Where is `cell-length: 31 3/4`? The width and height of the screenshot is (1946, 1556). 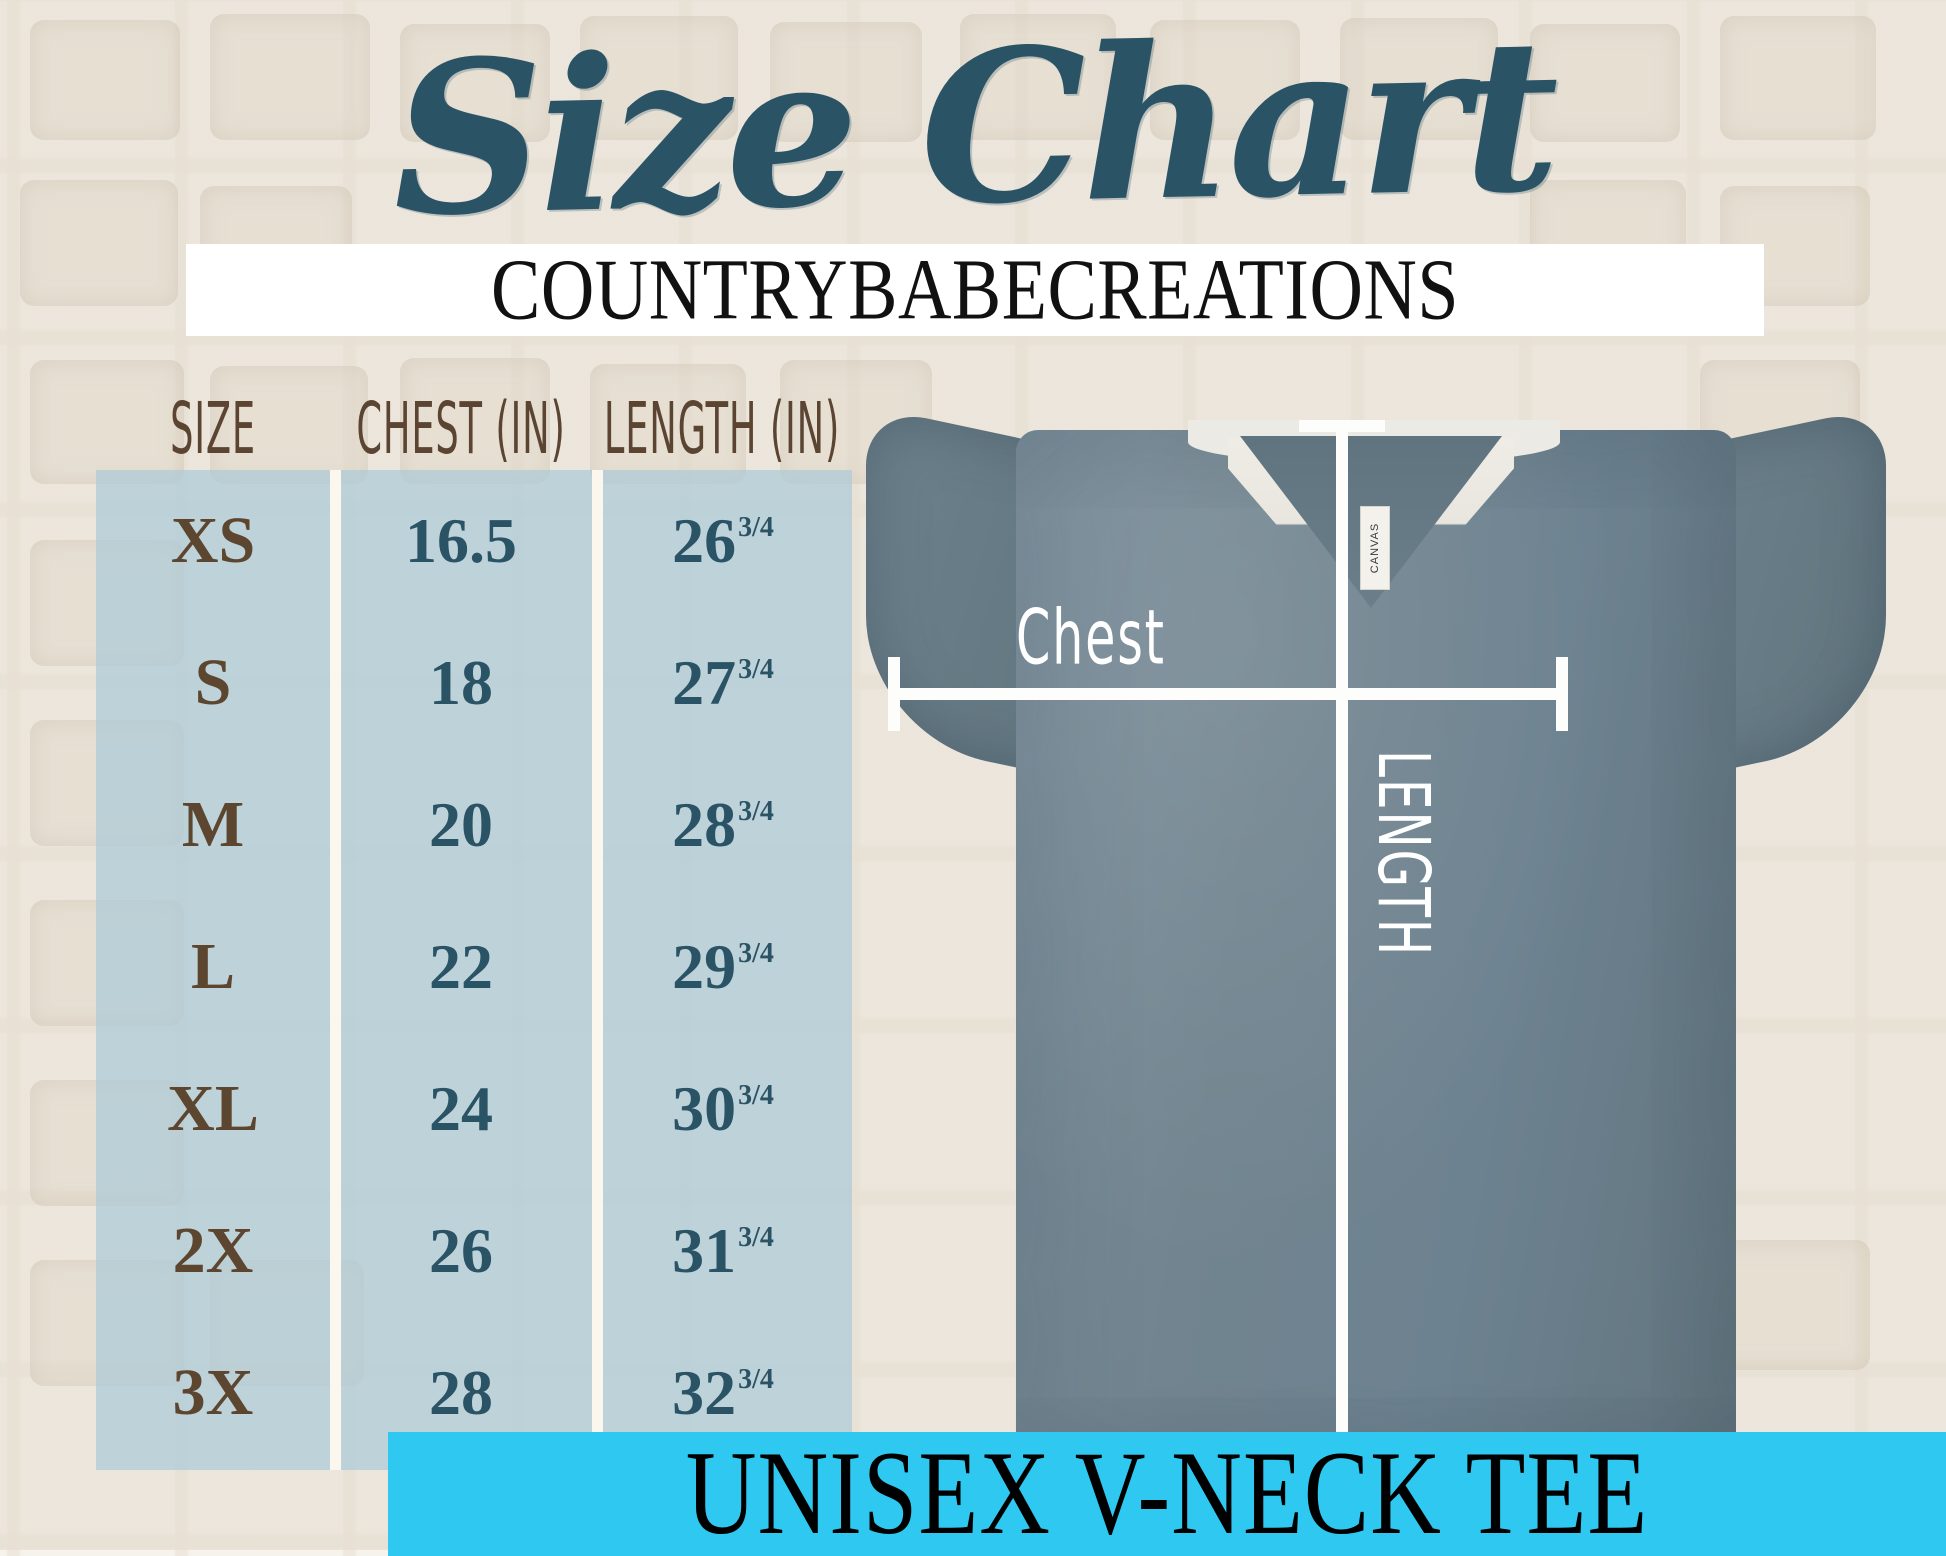
cell-length: 31 3/4 is located at coordinates (722, 1251).